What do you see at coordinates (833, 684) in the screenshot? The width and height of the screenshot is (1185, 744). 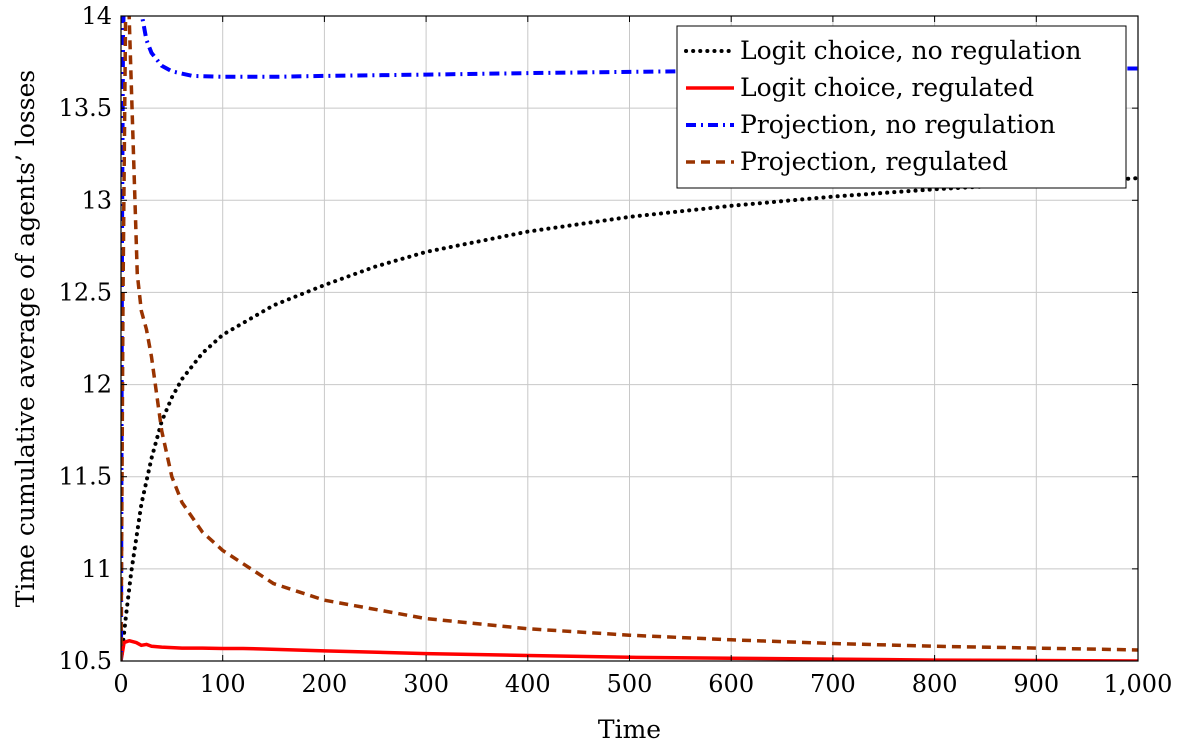 I see `x-tick-label: 700` at bounding box center [833, 684].